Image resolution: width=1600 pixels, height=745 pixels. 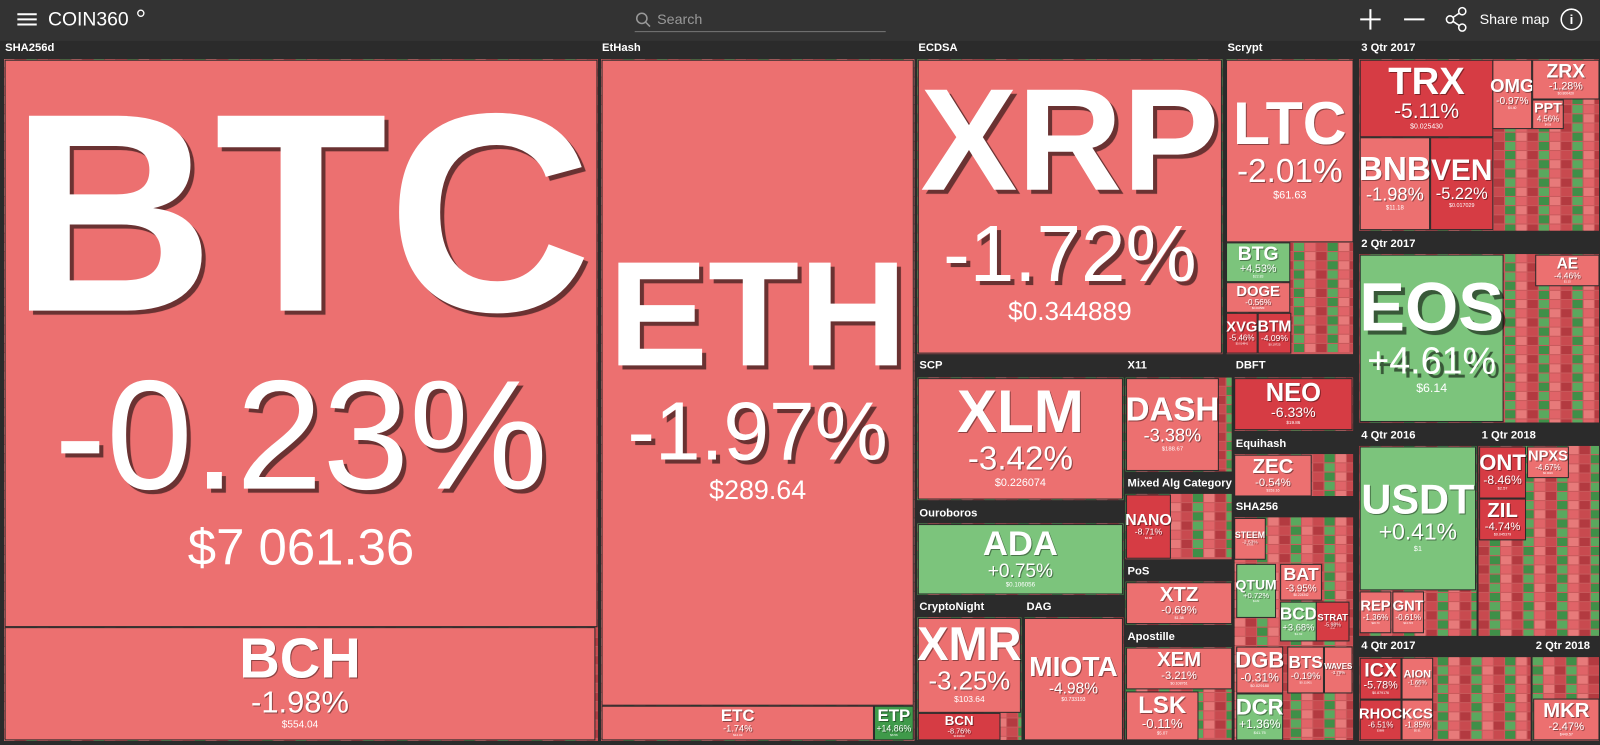 I want to click on logo: COIN360, so click(x=88, y=20).